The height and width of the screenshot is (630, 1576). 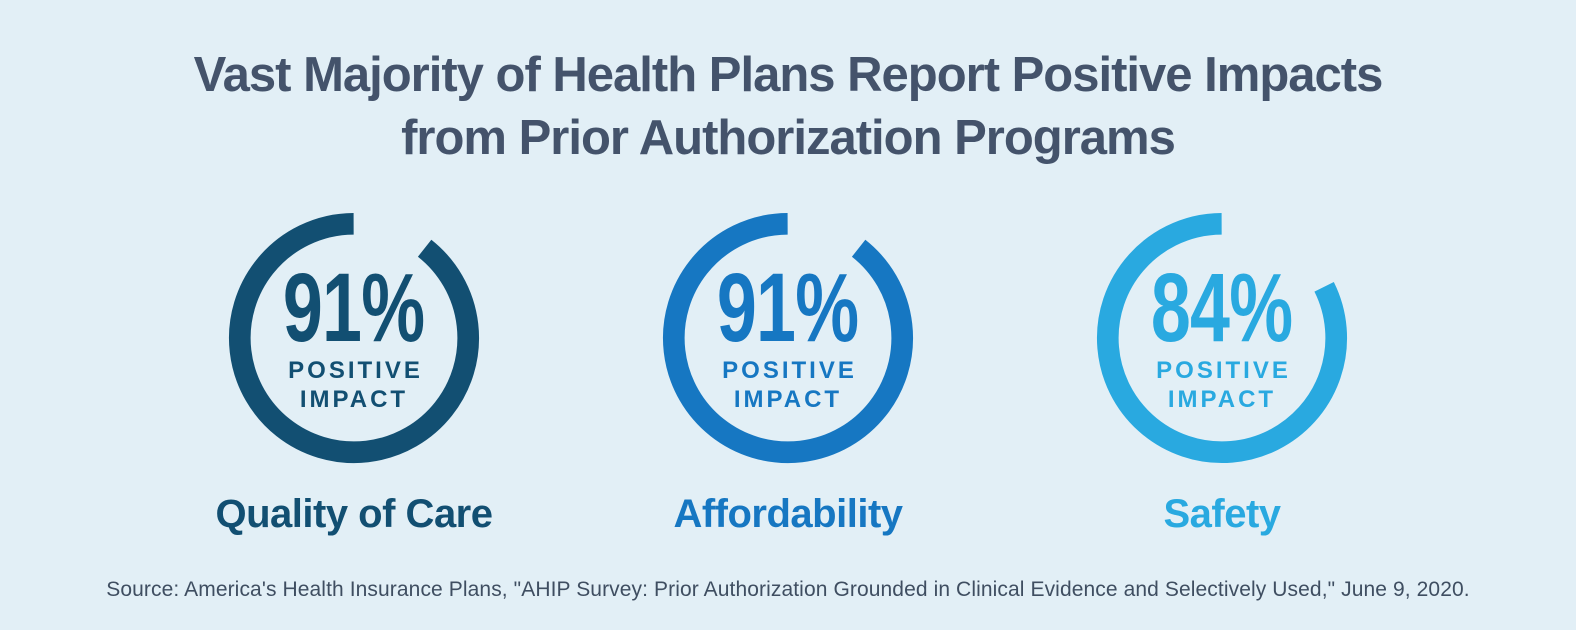 I want to click on donut-safety: 84% POSITIVE IMPACT Safety, so click(x=1222, y=373).